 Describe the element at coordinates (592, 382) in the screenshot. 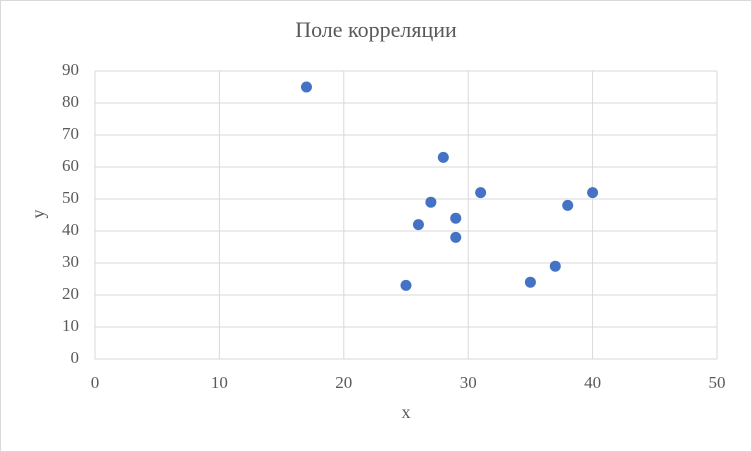

I see `x-tick-label: 40` at that location.